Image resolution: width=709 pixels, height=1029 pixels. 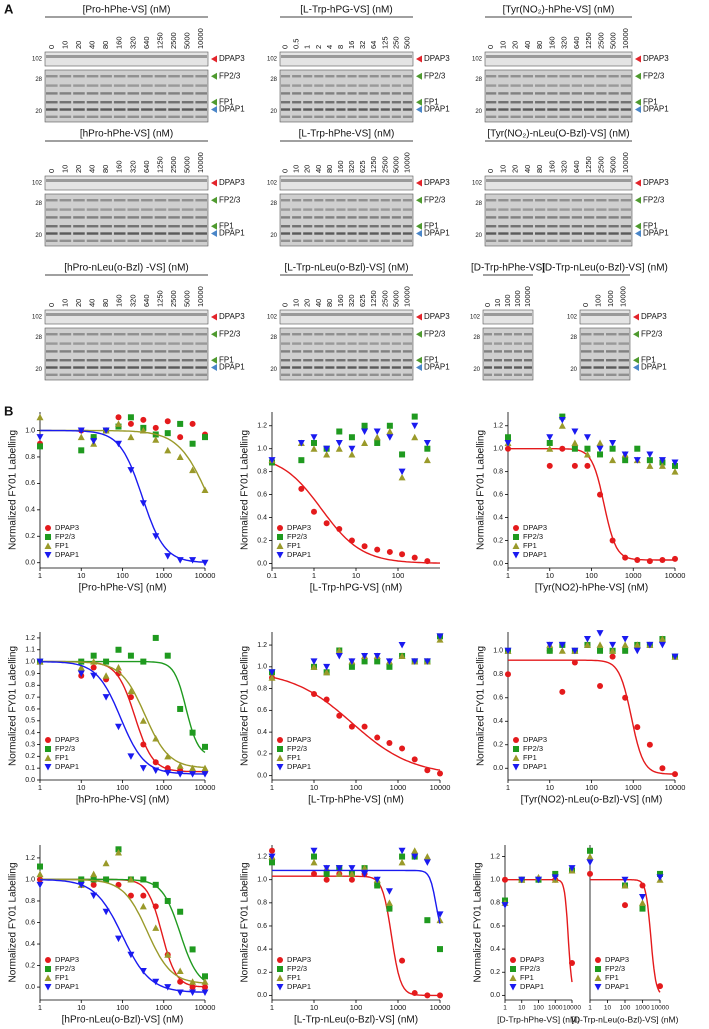 What do you see at coordinates (398, 1007) in the screenshot?
I see `x-tick-label: 1000` at bounding box center [398, 1007].